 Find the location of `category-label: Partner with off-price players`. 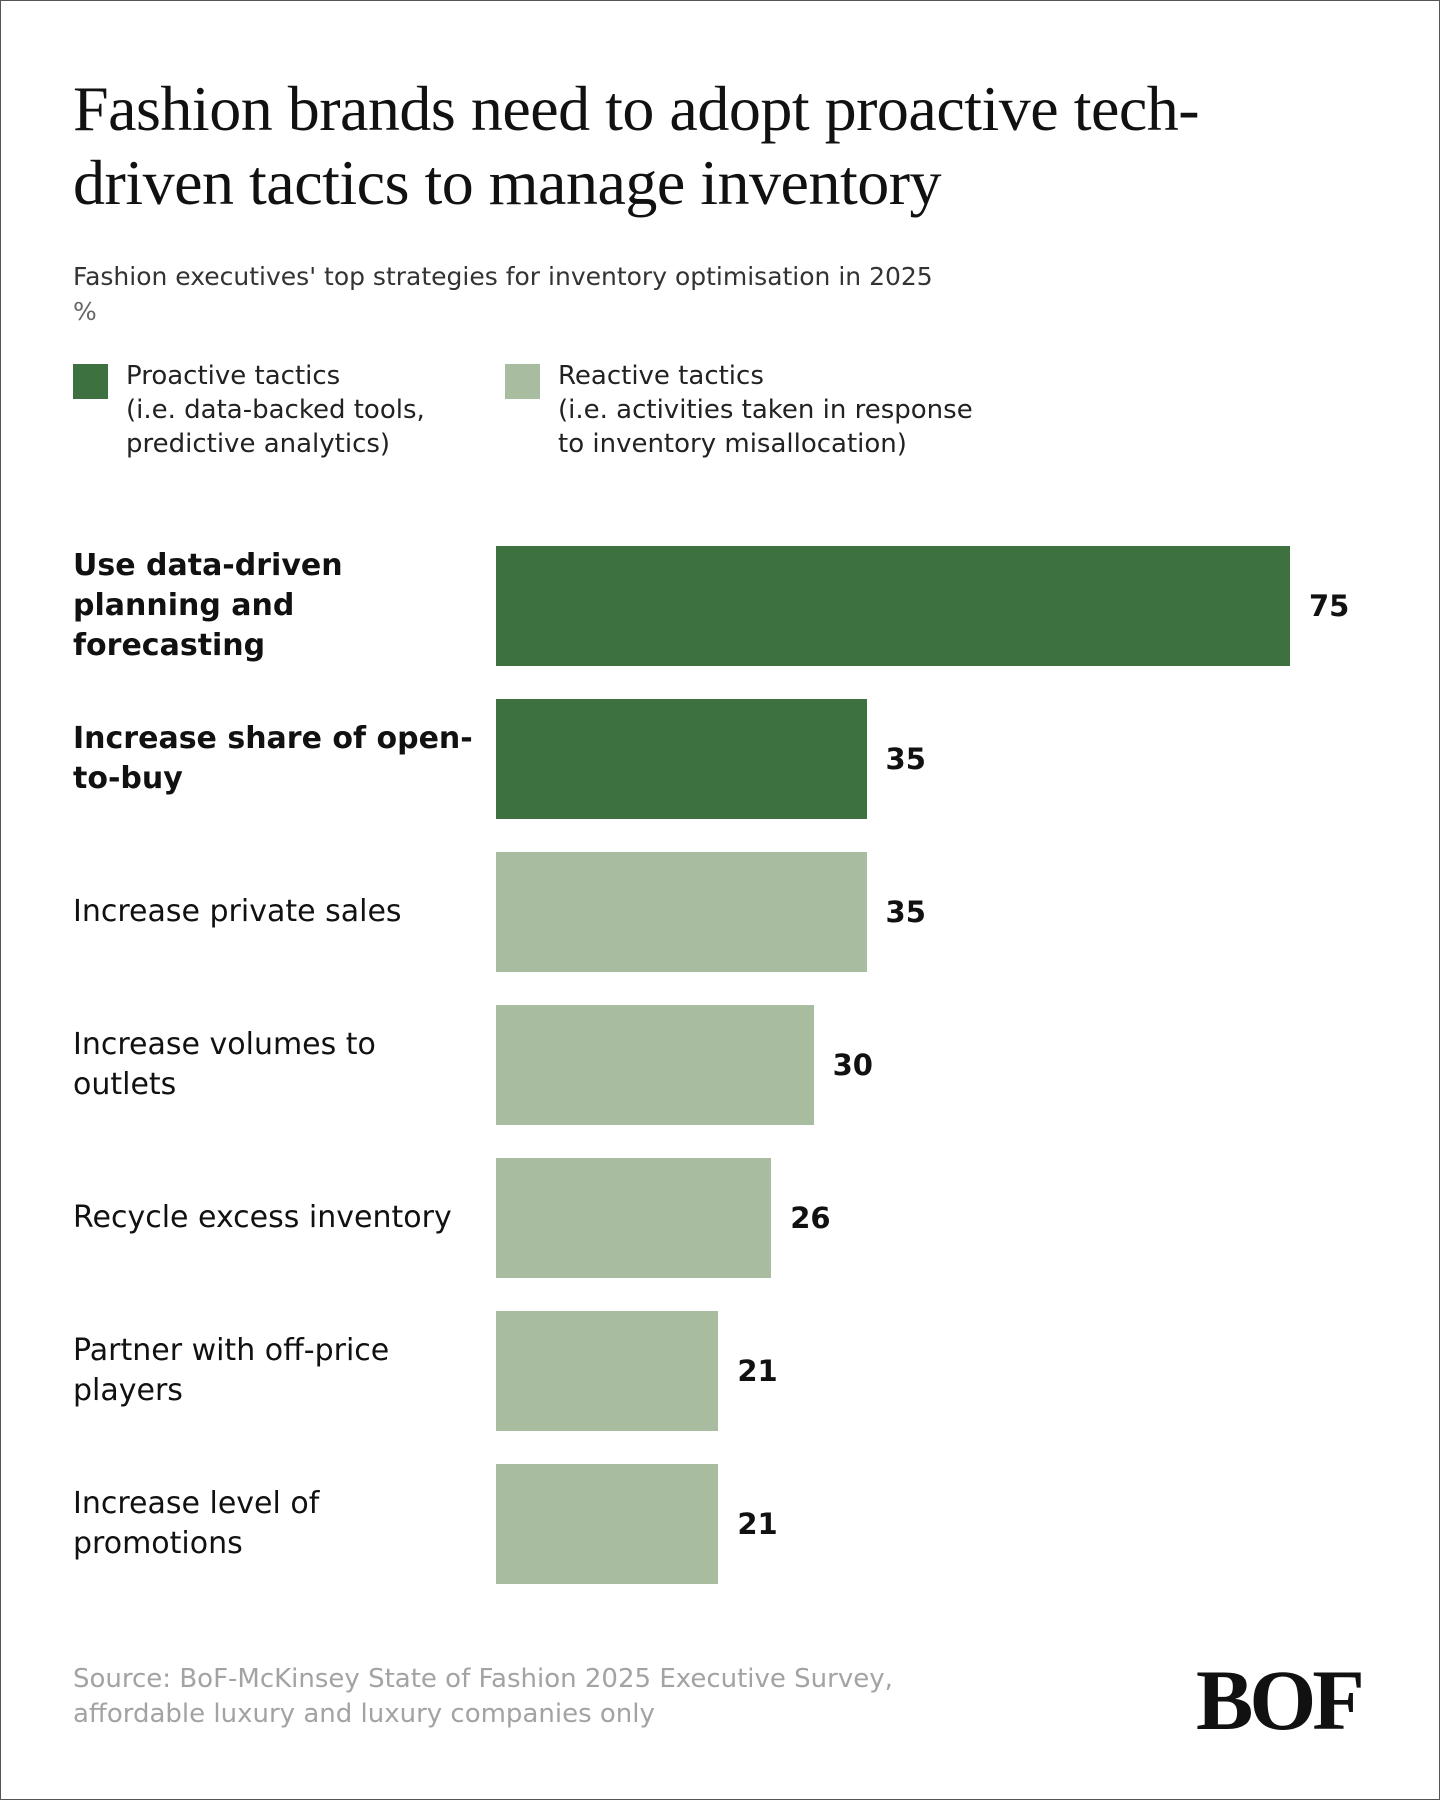

category-label: Partner with off-price players is located at coordinates (231, 1370).